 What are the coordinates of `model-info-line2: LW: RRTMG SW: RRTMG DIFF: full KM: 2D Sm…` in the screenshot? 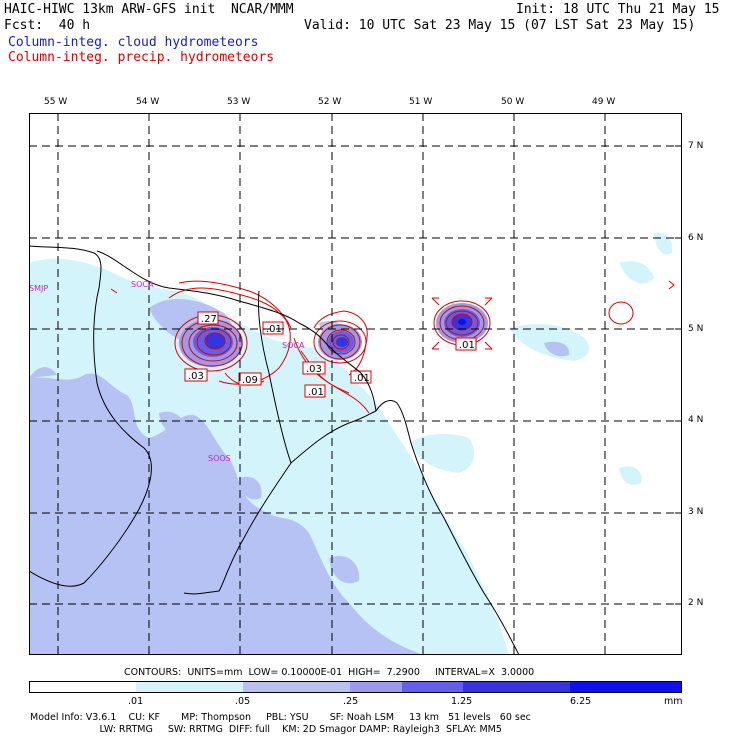 It's located at (266, 729).